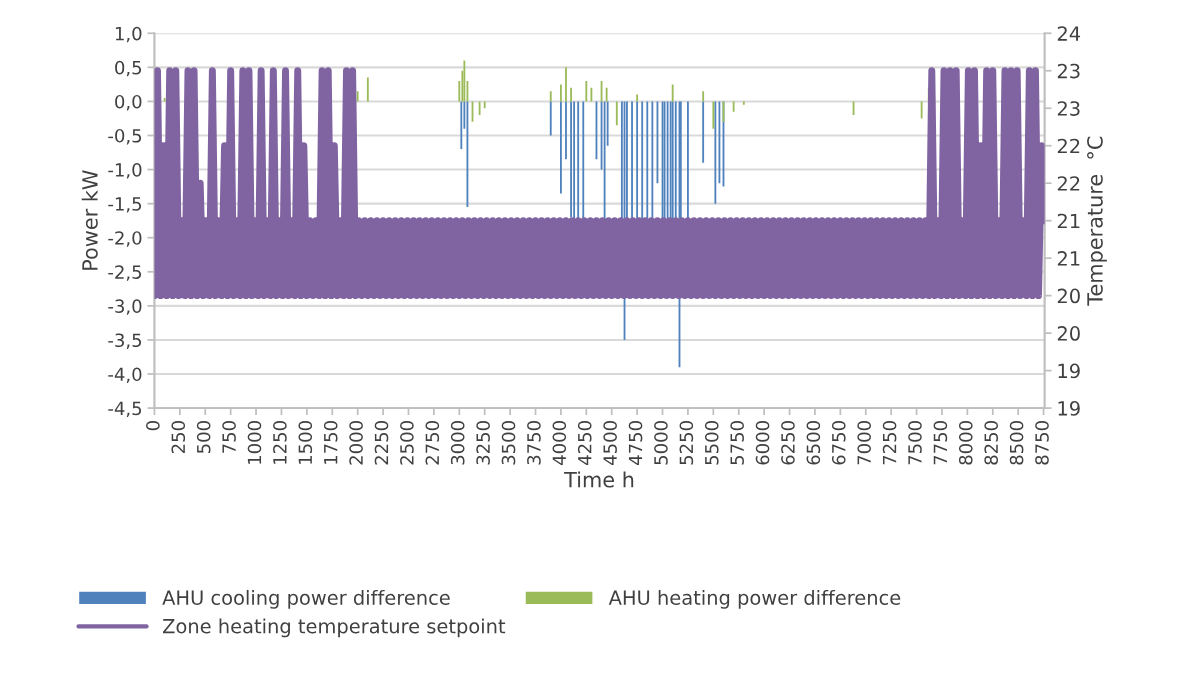 This screenshot has height=679, width=1179. I want to click on y-tick-label: -2,0, so click(125, 239).